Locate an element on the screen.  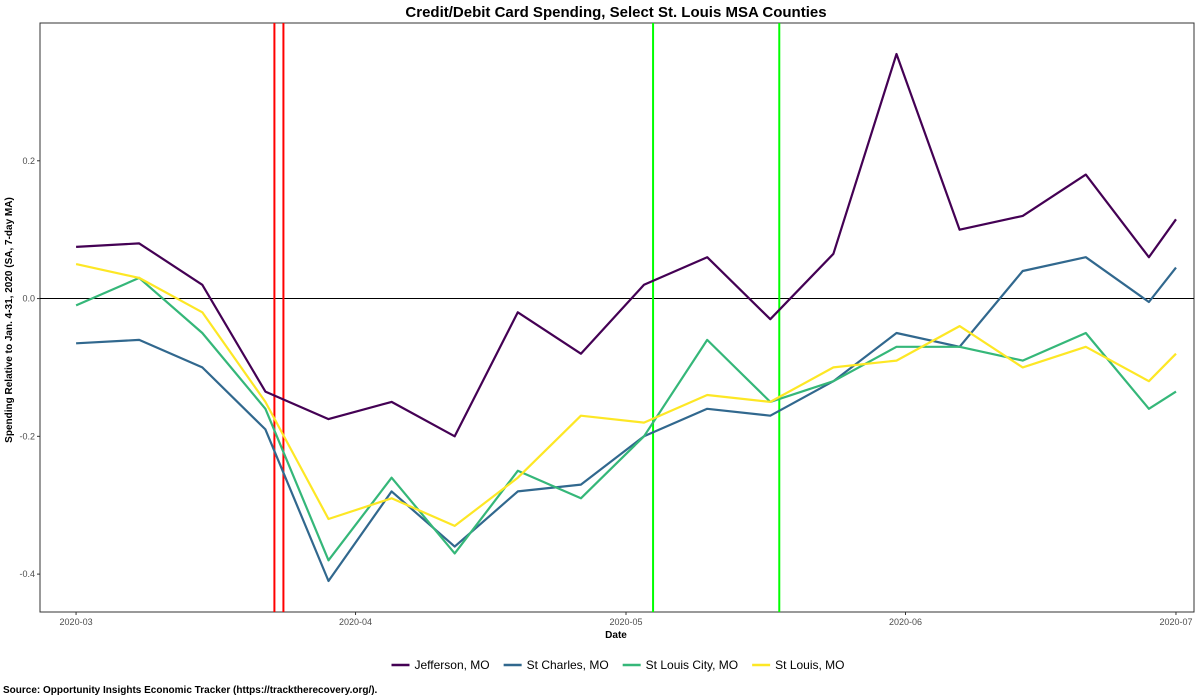
legend-label-3: St Louis City, MO is located at coordinates (692, 665).